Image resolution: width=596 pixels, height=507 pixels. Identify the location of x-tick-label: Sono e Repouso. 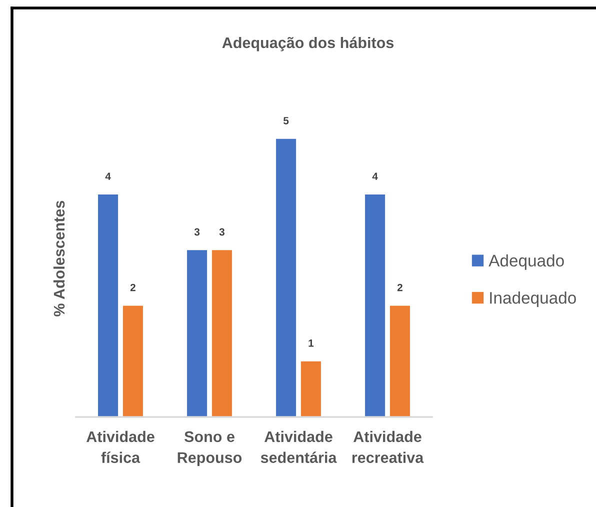
(210, 448).